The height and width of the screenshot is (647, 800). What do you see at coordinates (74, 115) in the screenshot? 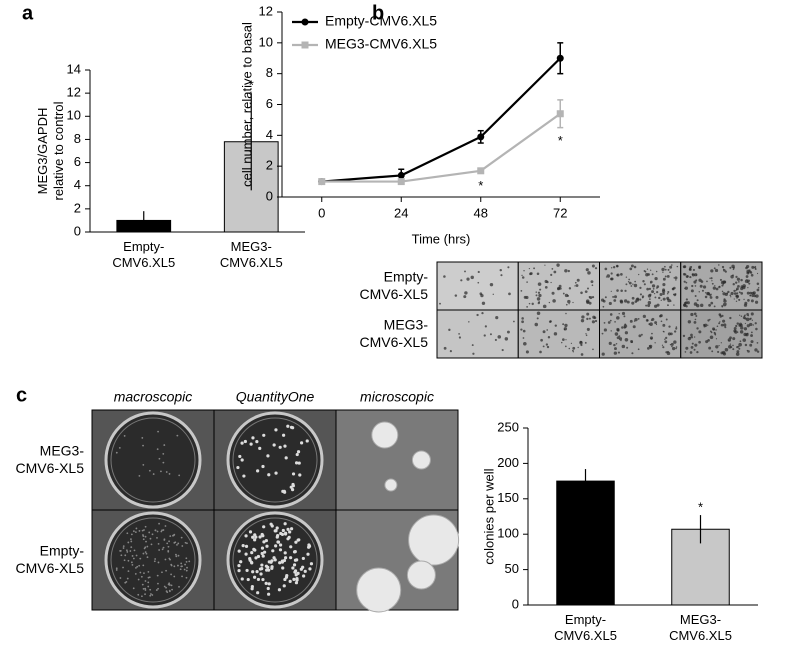
I see `y-tick-label: 10` at bounding box center [74, 115].